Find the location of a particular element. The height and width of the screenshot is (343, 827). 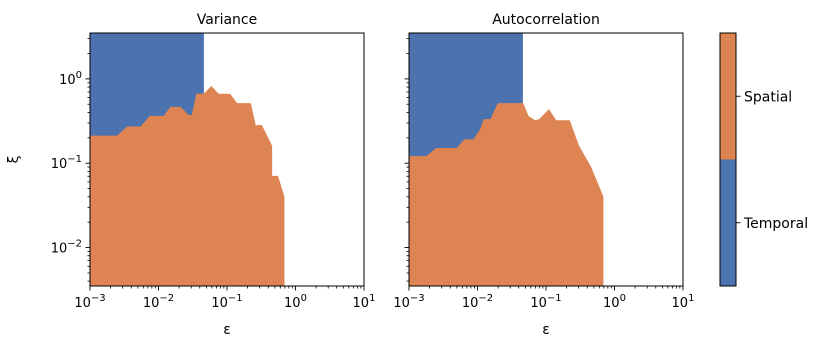

panel-title: Autocorrelation is located at coordinates (546, 20).